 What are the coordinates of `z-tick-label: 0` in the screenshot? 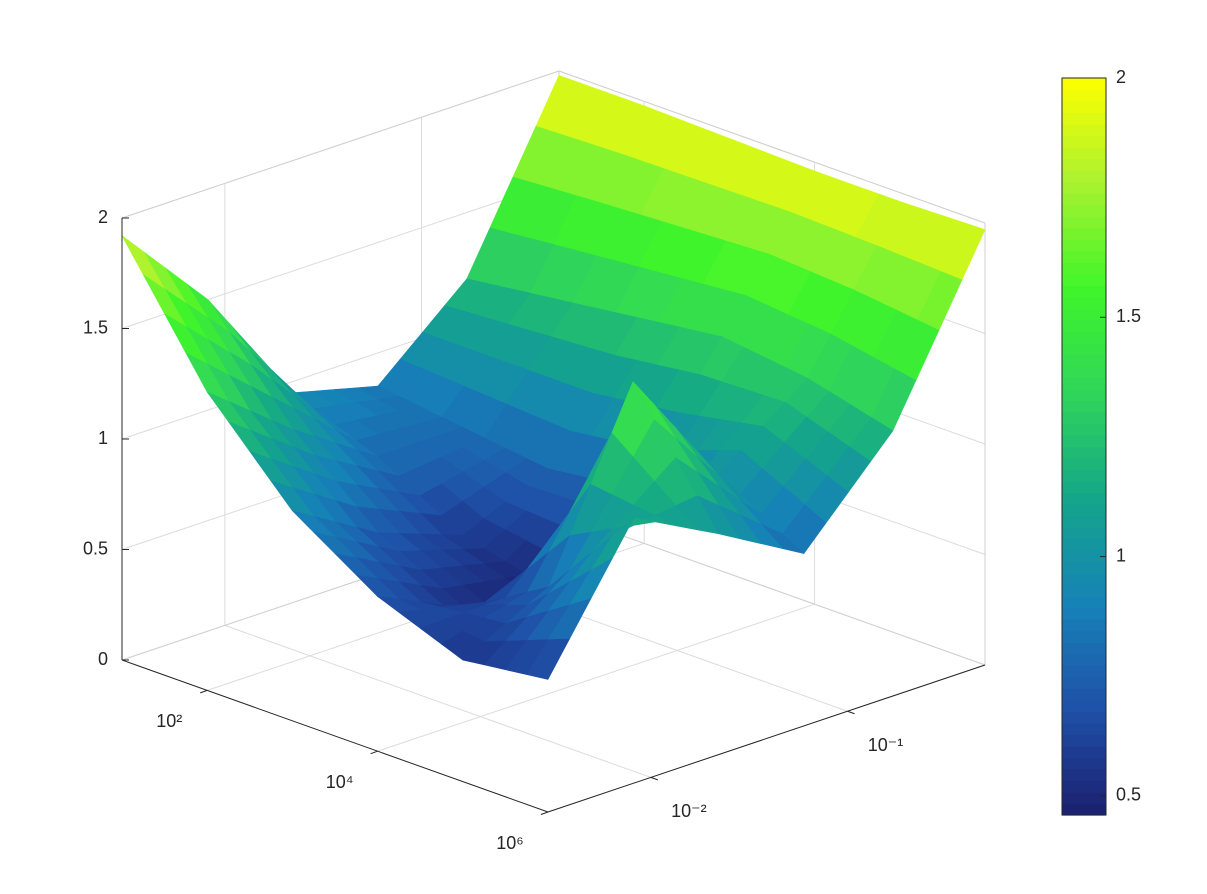 It's located at (103, 659).